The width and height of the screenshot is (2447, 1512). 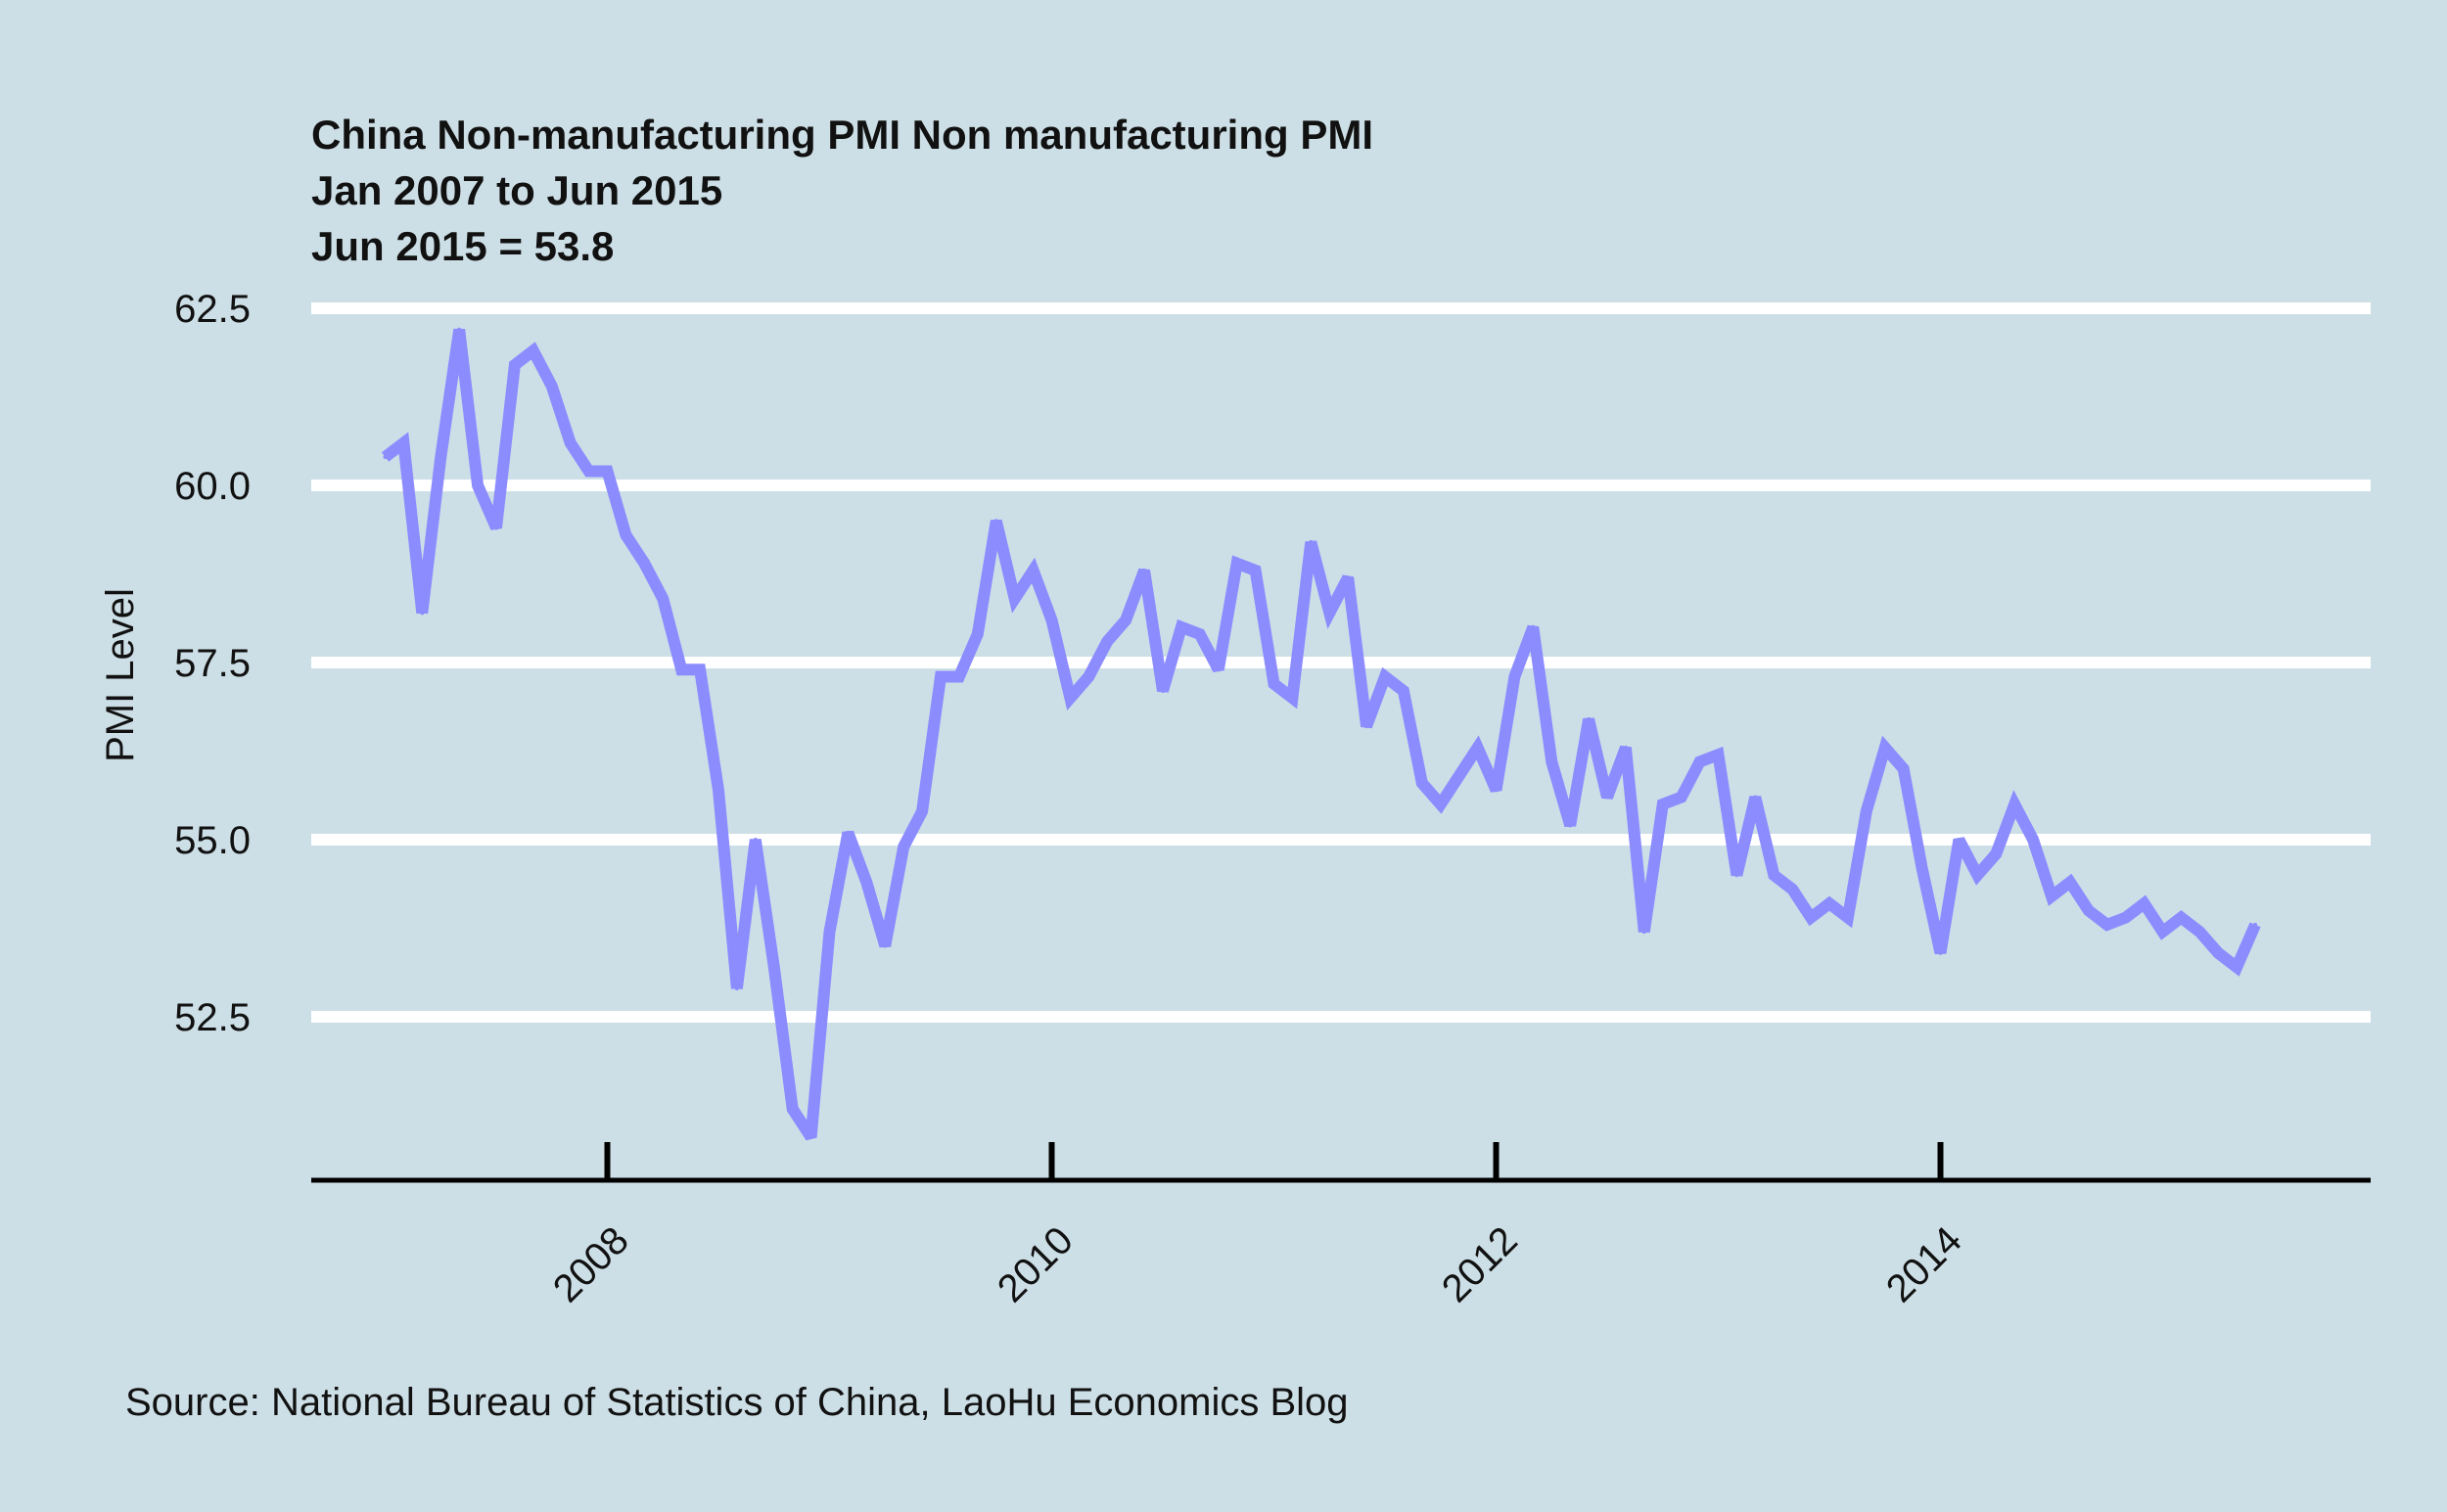 I want to click on x-axis: 2008 2010 2012 2014, so click(x=1341, y=1226).